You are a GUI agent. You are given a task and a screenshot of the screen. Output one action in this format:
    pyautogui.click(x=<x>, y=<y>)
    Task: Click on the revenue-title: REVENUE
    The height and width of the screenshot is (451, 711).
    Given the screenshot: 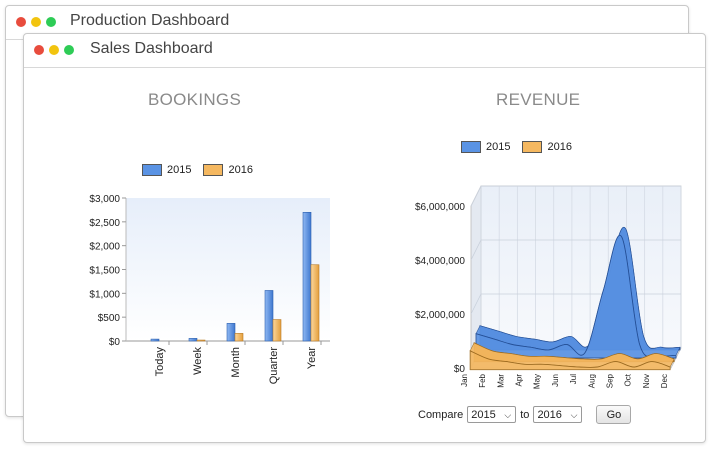 What is the action you would take?
    pyautogui.click(x=538, y=99)
    